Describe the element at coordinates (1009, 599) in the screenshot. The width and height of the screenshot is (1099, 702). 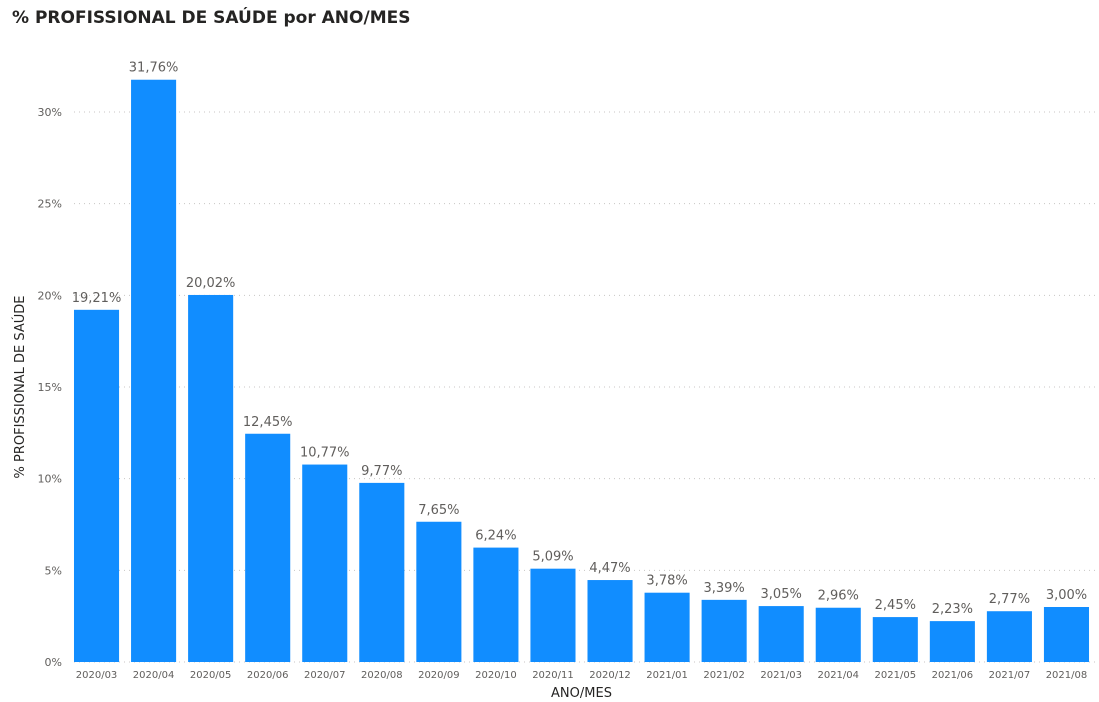
I see `data-label: 2,77%` at that location.